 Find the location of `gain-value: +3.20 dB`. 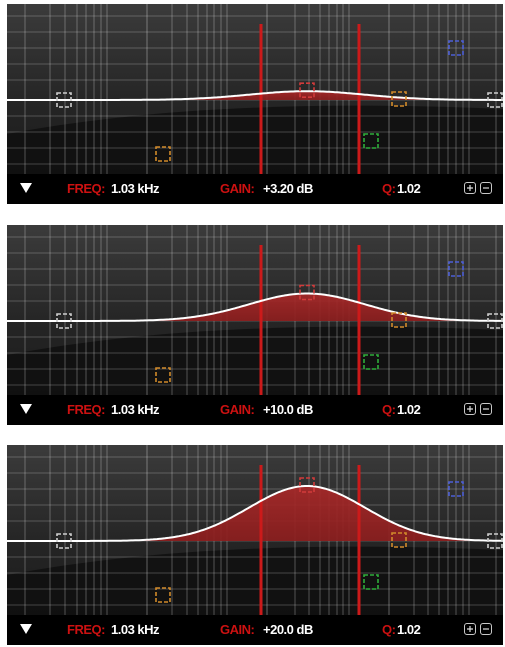

gain-value: +3.20 dB is located at coordinates (288, 188).